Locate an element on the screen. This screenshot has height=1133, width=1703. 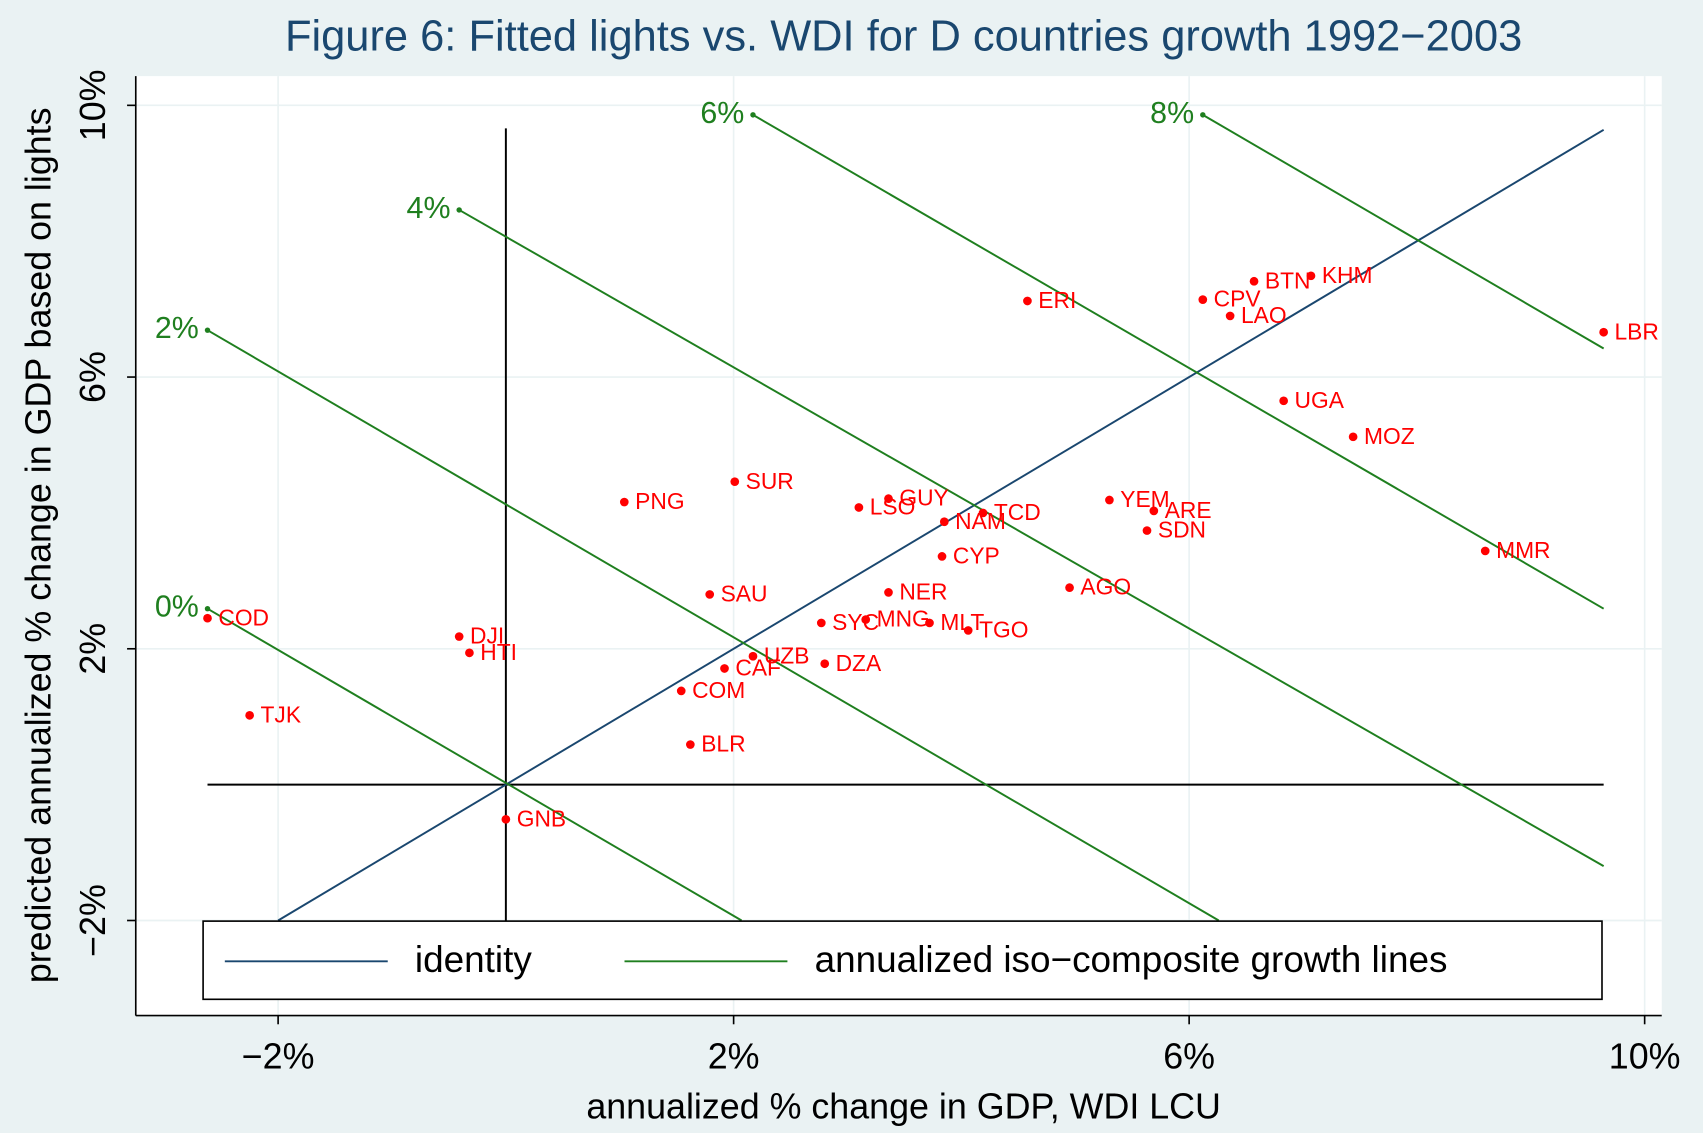
iso-line-label: 6% is located at coordinates (722, 113).